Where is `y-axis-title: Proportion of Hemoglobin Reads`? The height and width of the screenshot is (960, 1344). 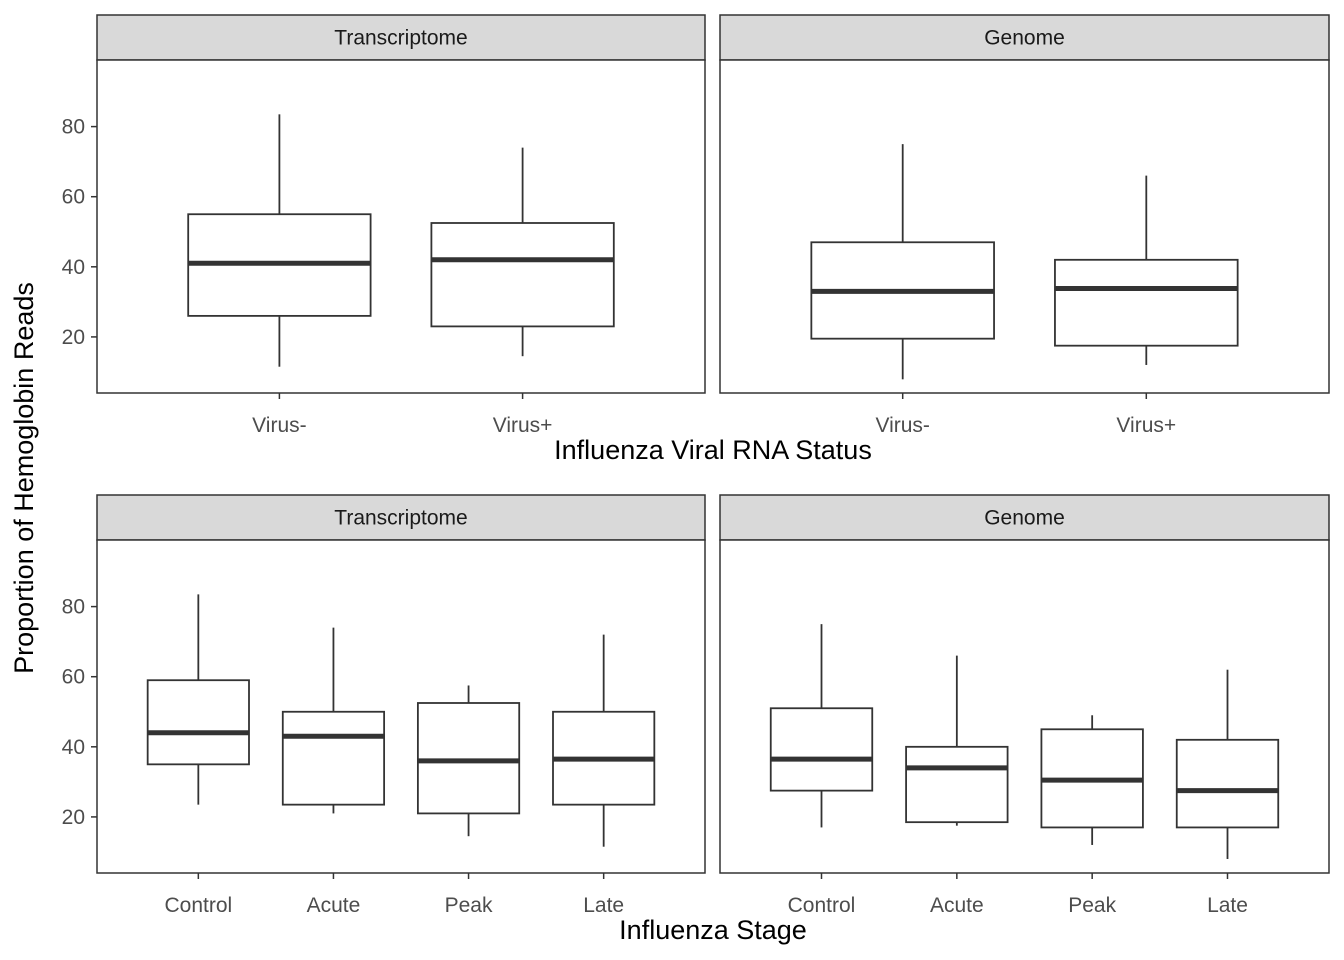 y-axis-title: Proportion of Hemoglobin Reads is located at coordinates (24, 478).